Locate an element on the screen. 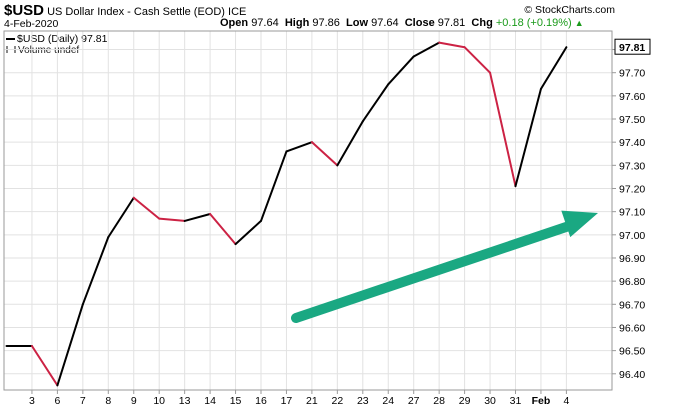 Image resolution: width=681 pixels, height=411 pixels. trend-arrow-shaft is located at coordinates (434, 271).